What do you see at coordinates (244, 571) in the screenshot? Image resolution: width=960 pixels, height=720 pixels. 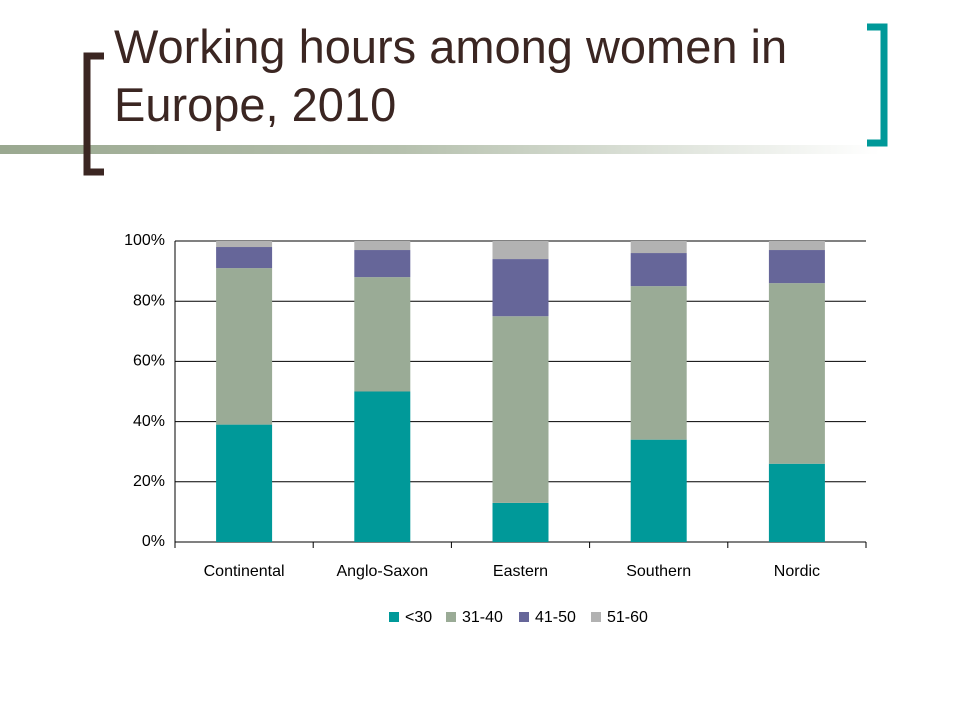 I see `x-tick-label: Continental` at bounding box center [244, 571].